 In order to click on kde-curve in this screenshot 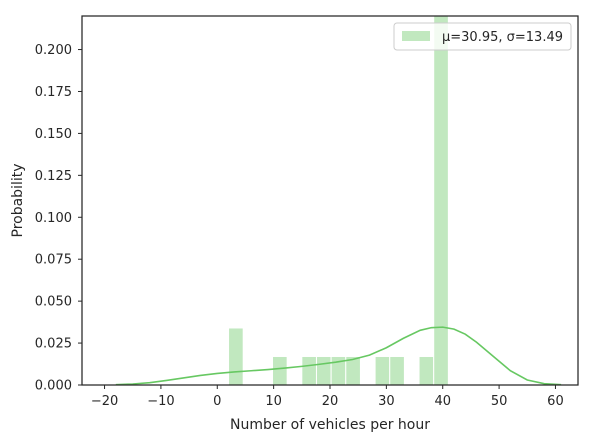, I will do `click(338, 356)`.